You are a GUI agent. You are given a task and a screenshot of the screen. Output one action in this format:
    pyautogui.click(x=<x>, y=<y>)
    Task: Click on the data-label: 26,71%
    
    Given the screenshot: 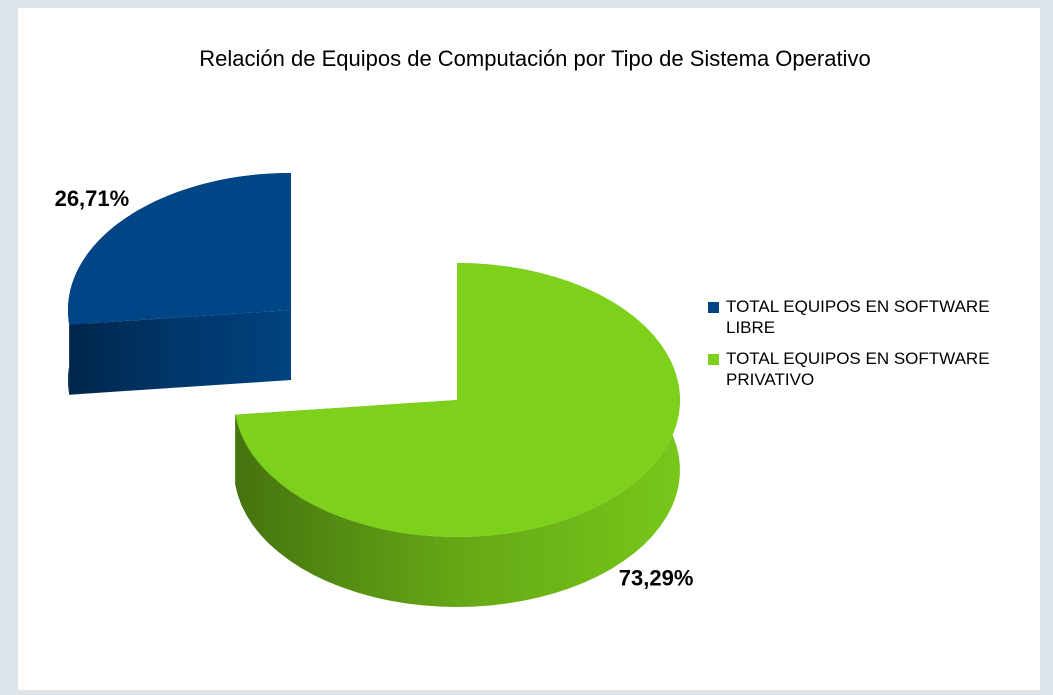 What is the action you would take?
    pyautogui.click(x=92, y=198)
    